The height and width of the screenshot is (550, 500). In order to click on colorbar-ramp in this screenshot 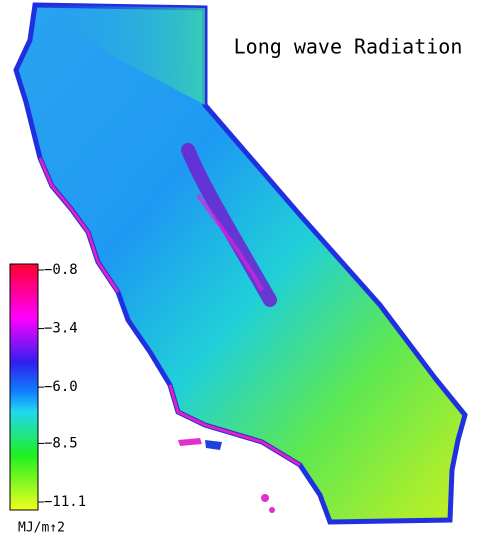, I will do `click(24, 387)`.